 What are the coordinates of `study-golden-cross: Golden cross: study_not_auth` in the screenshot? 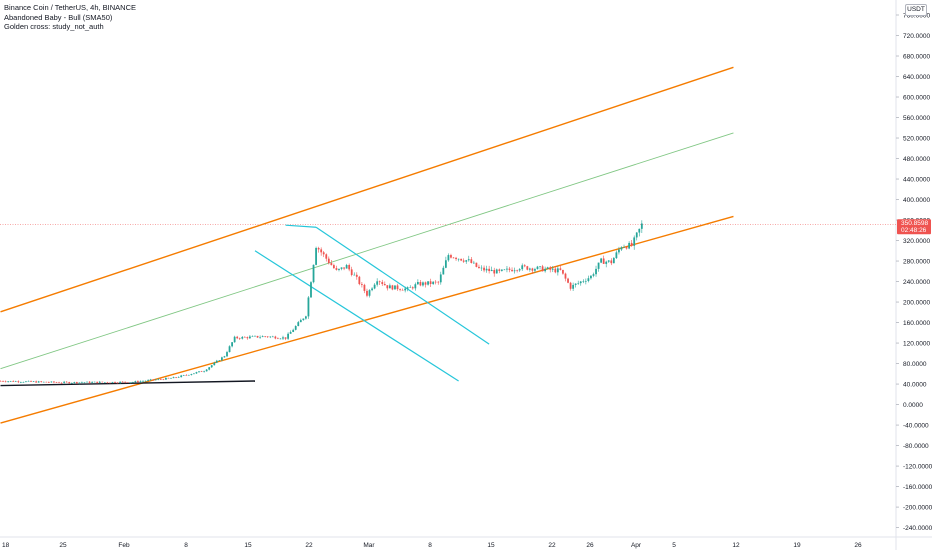 It's located at (54, 26).